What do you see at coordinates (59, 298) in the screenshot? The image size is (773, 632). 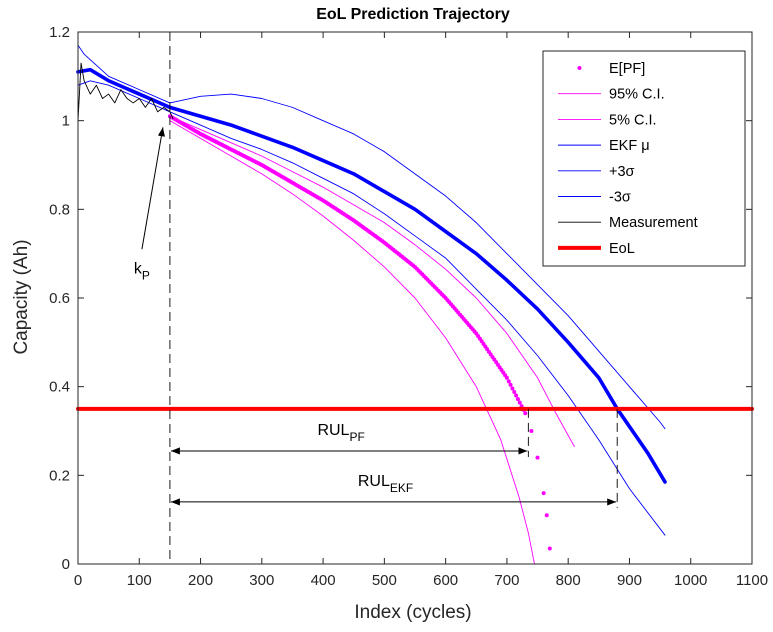 I see `y-tick-label: 0.6` at bounding box center [59, 298].